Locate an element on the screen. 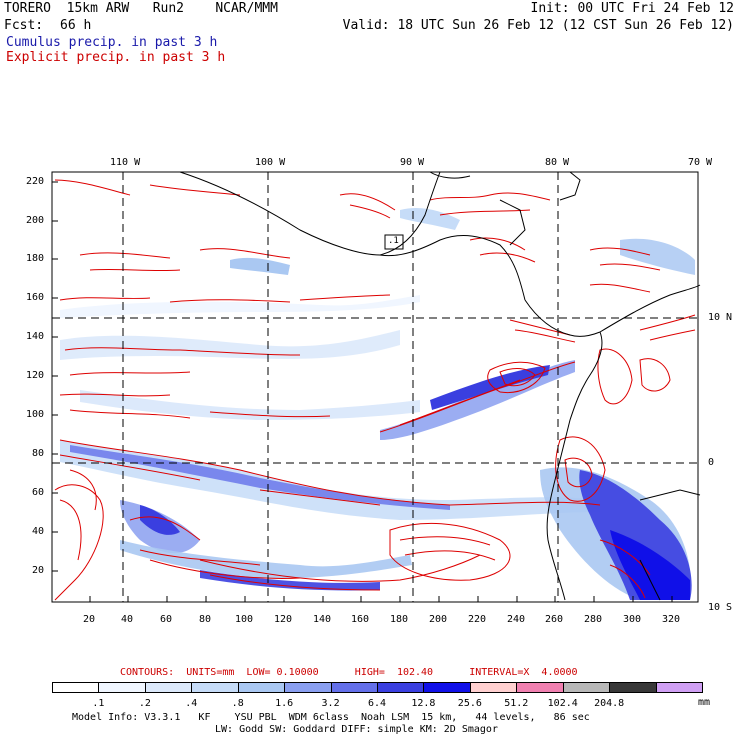  station-label: .1 is located at coordinates (393, 241).